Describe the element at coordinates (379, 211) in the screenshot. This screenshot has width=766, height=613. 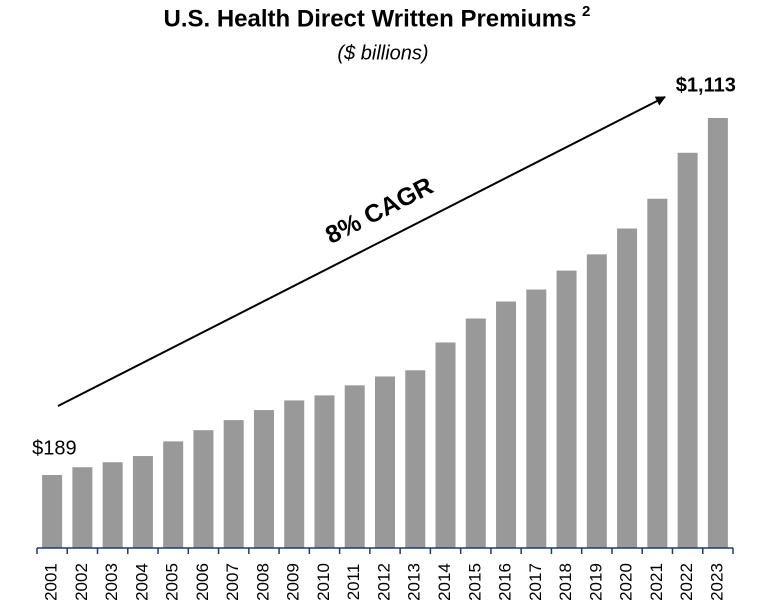
I see `cagr-label: 8% CAGR` at that location.